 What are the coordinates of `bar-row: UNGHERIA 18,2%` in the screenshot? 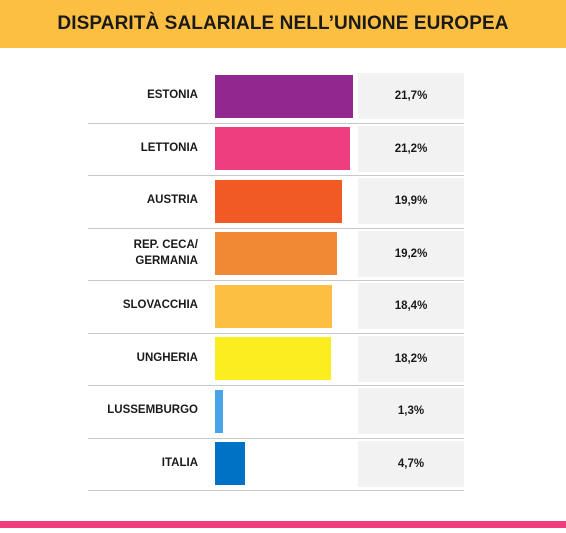 It's located at (276, 359).